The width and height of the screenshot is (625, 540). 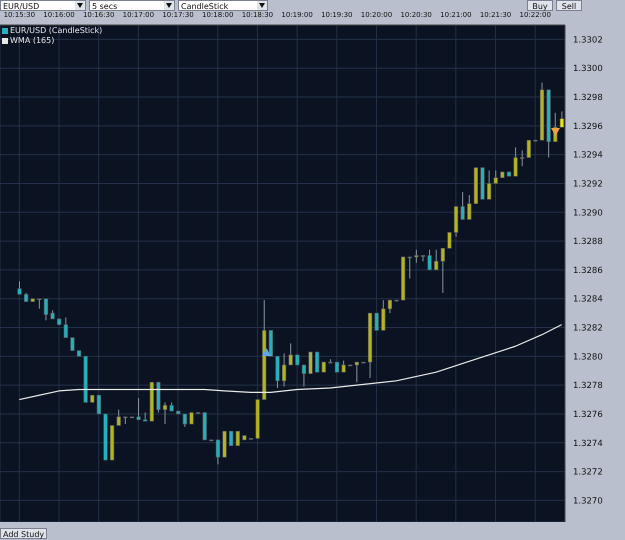 What do you see at coordinates (588, 415) in the screenshot?
I see `y-tick-label: 1.3276` at bounding box center [588, 415].